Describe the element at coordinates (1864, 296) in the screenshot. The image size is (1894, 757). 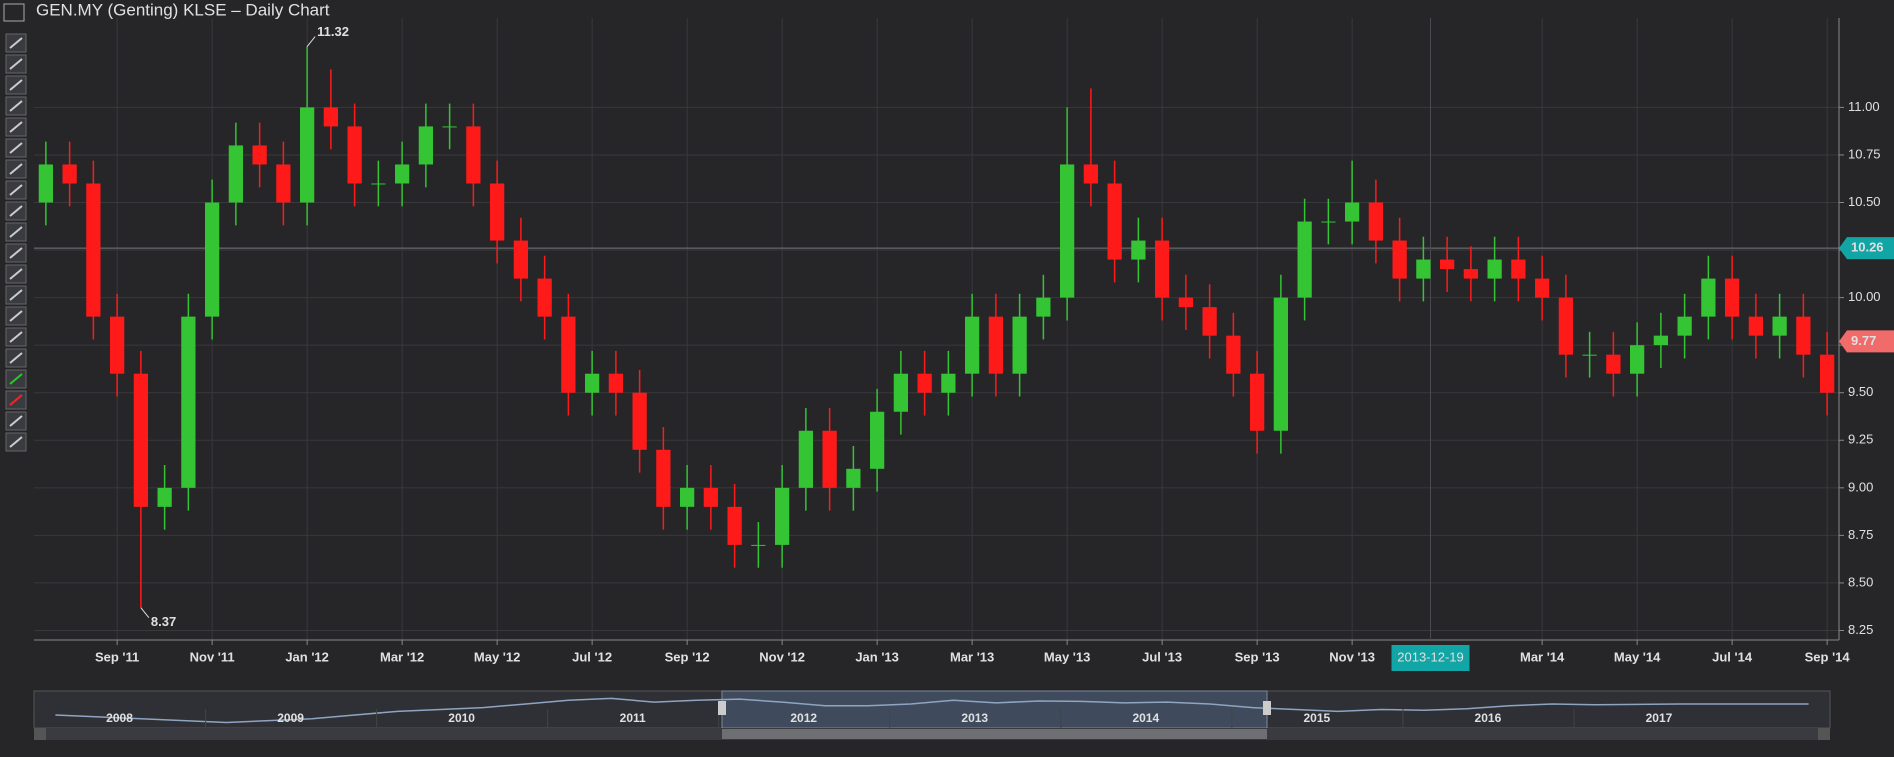
I see `y-tick-label: 10.00` at that location.